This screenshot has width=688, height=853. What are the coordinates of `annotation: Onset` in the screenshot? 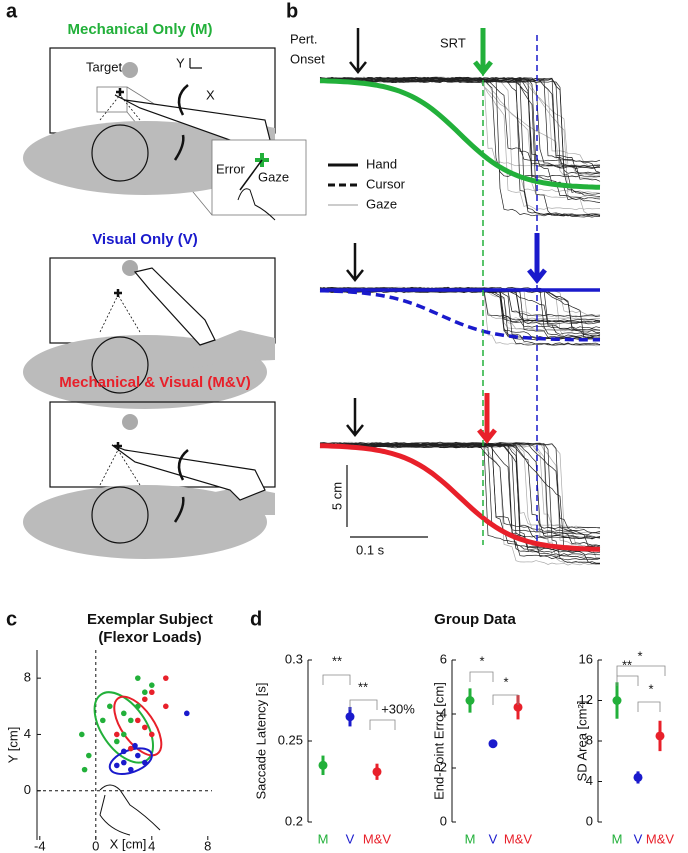 It's located at (307, 58).